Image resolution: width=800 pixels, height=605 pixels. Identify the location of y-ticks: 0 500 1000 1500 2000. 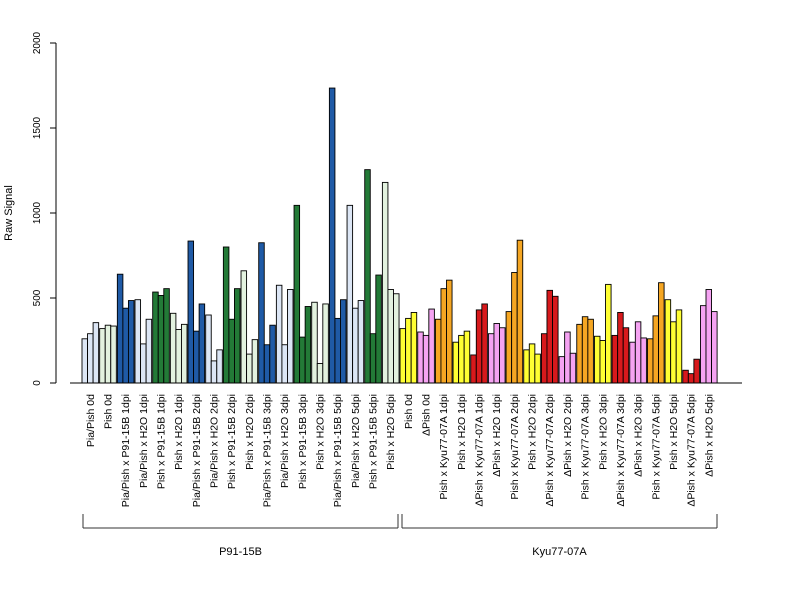
(44, 208).